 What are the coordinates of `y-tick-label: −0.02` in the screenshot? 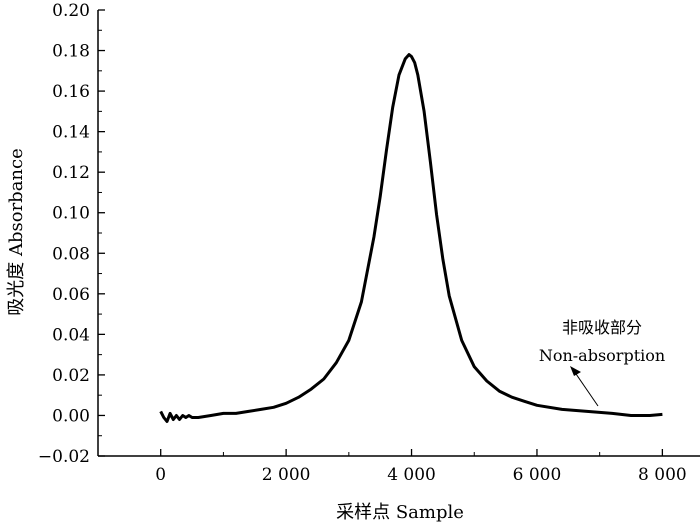 It's located at (64, 457).